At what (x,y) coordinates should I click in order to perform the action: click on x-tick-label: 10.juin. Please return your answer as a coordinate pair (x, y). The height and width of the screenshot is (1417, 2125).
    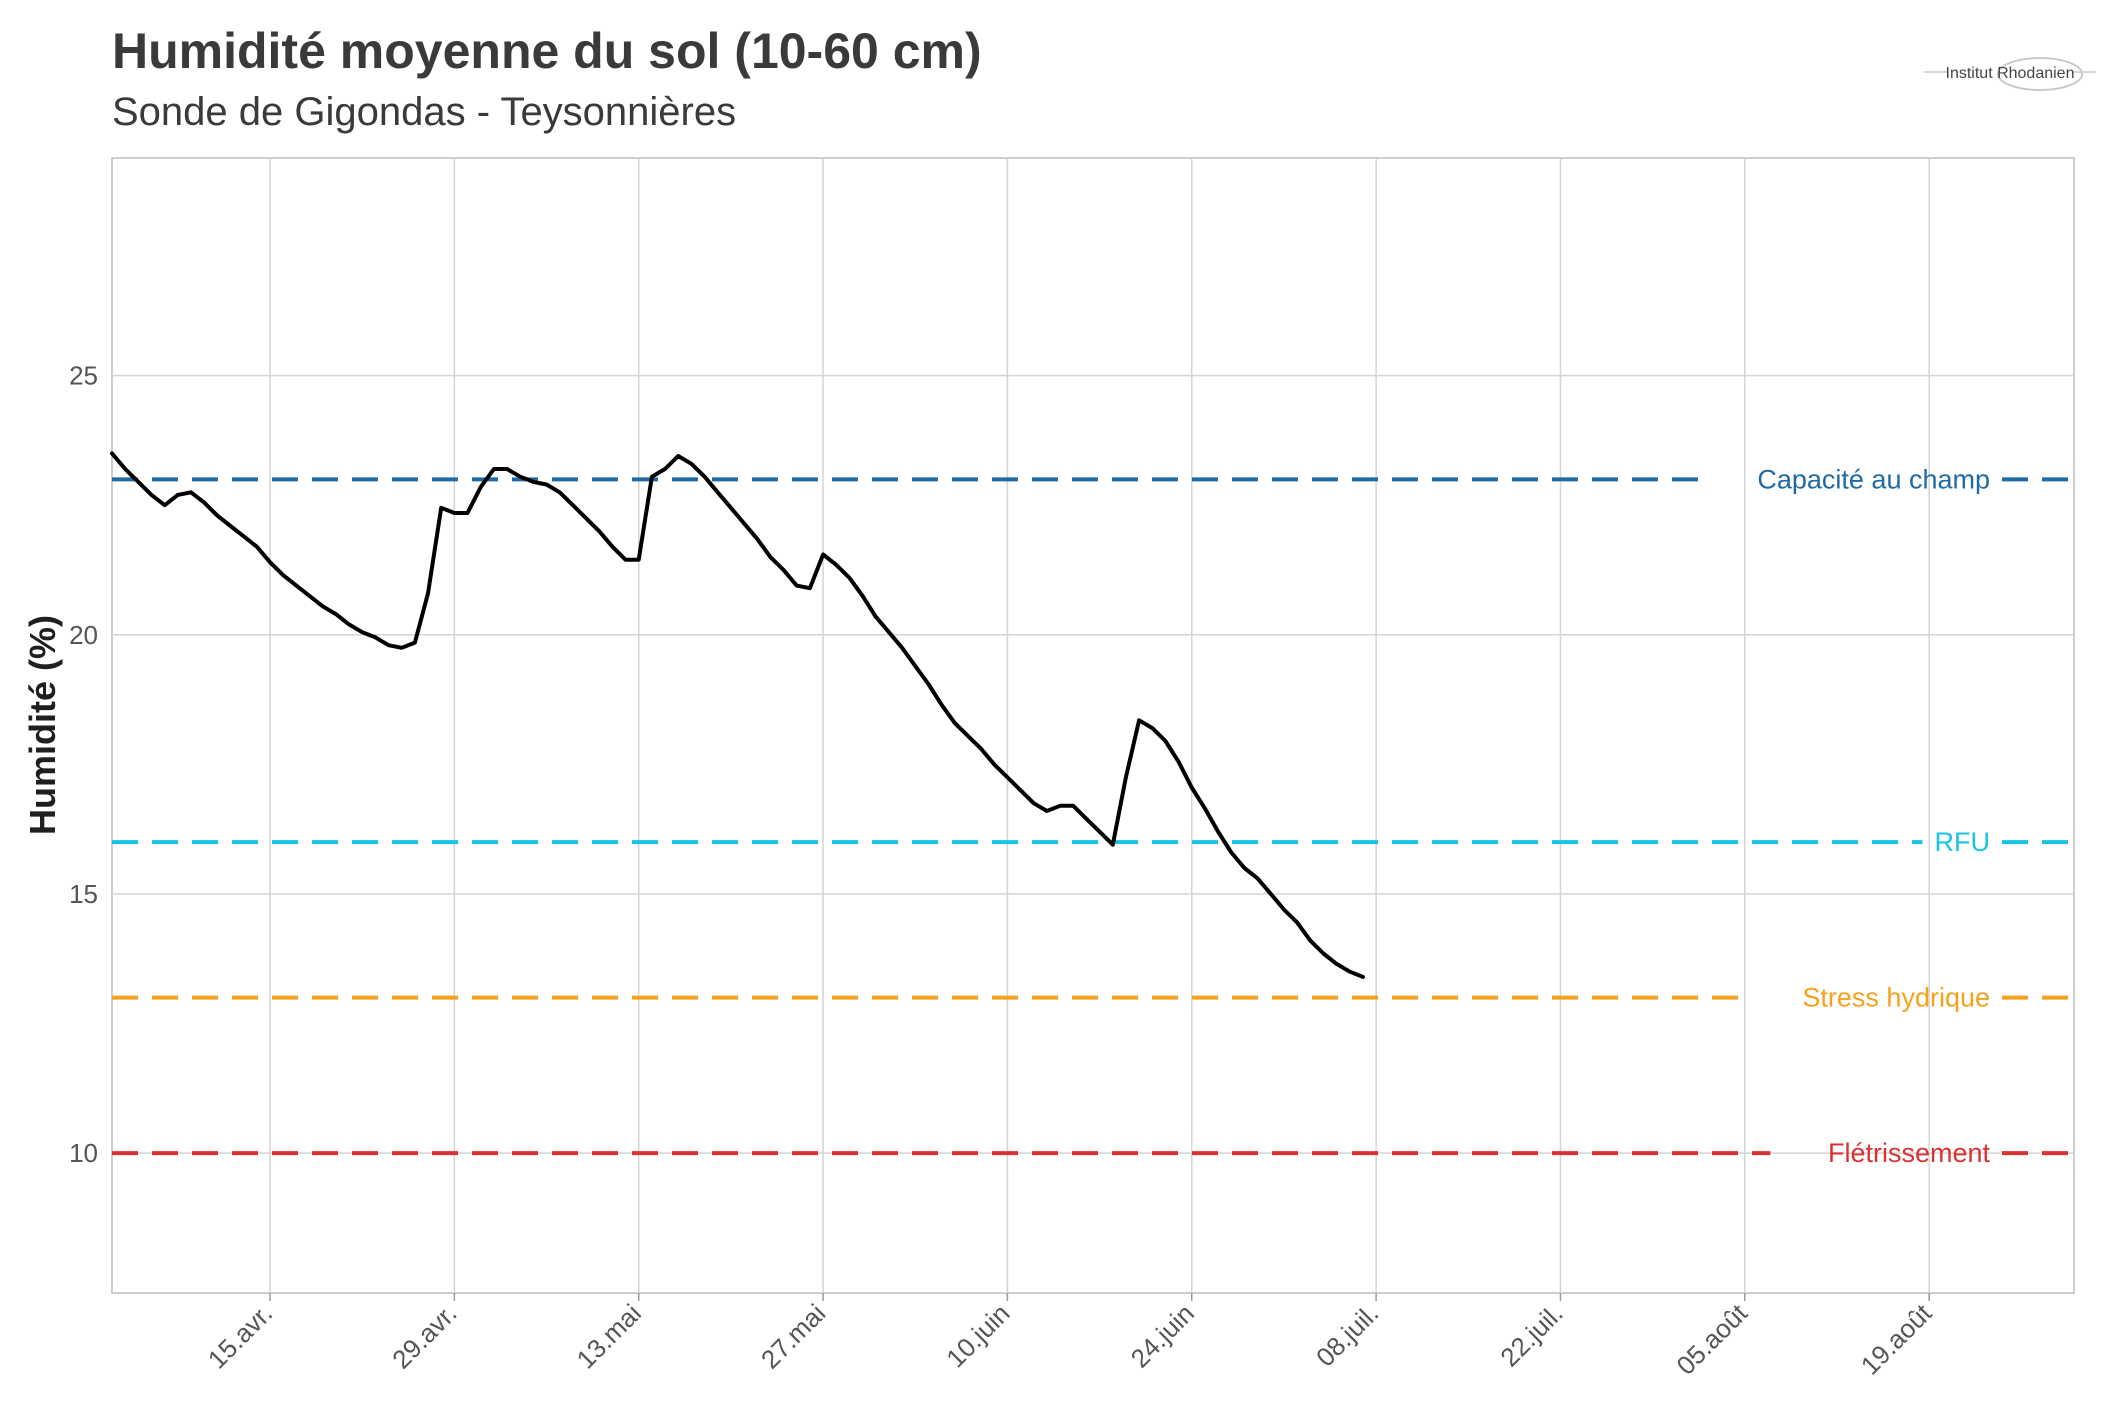
    Looking at the image, I should click on (977, 1335).